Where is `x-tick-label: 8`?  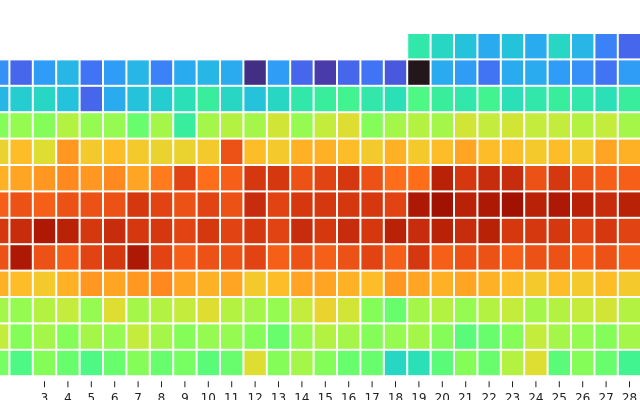 x-tick-label: 8 is located at coordinates (162, 395).